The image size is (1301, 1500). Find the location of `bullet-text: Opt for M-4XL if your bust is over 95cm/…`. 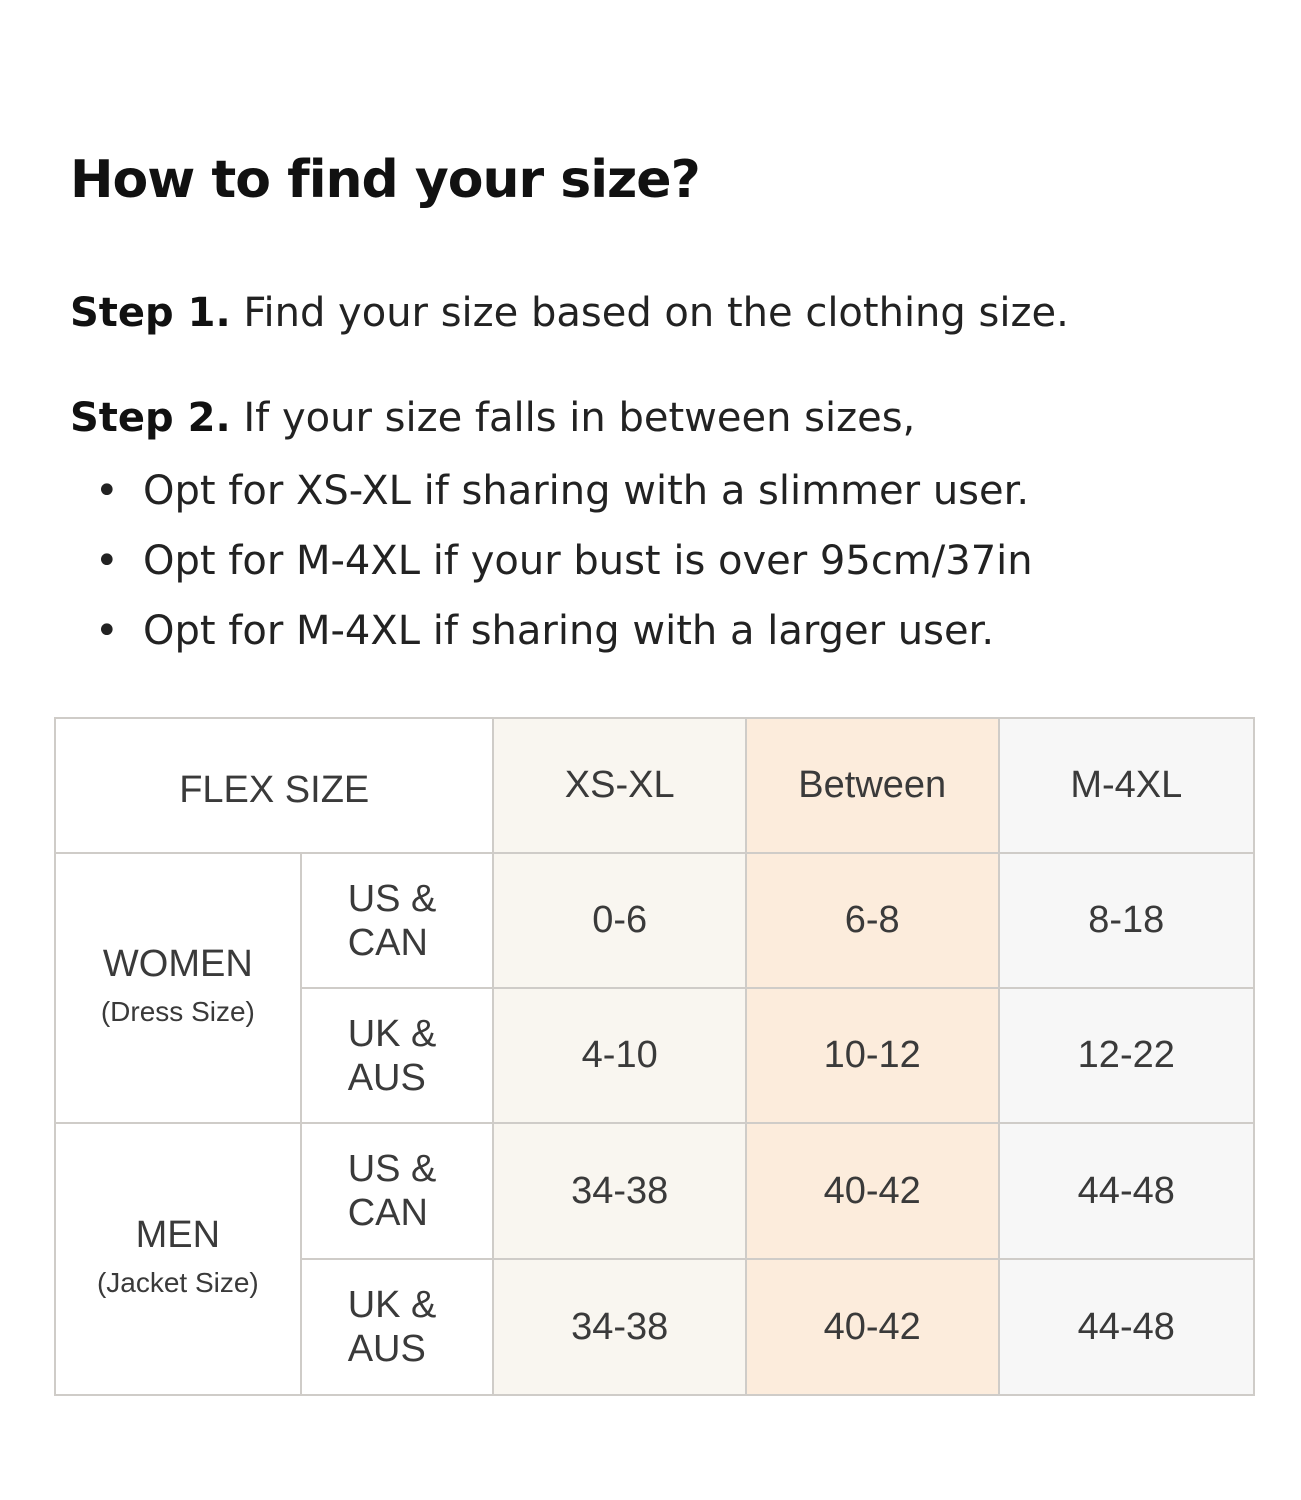

bullet-text: Opt for M-4XL if your bust is over 95cm/… is located at coordinates (588, 561).